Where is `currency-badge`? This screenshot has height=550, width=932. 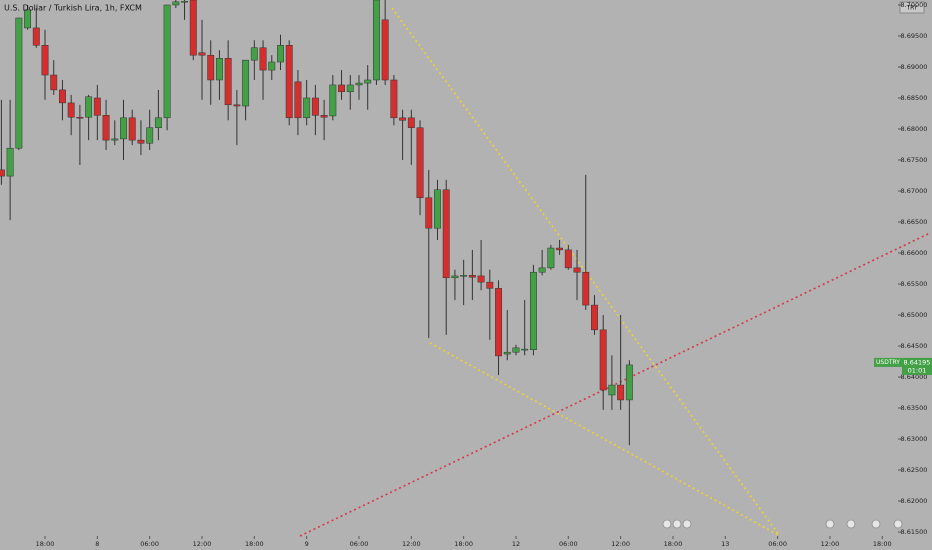
currency-badge is located at coordinates (912, 7).